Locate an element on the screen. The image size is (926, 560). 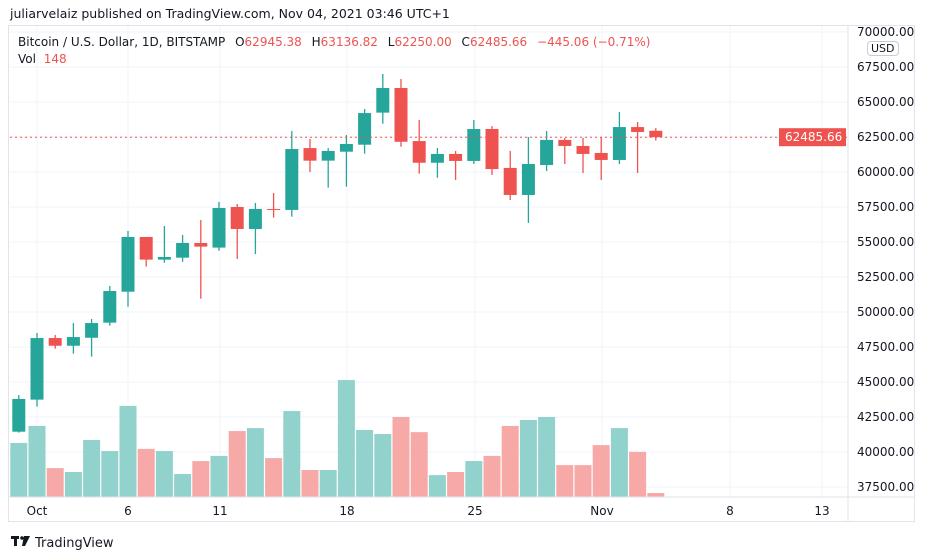
last-price-badge is located at coordinates (812, 137).